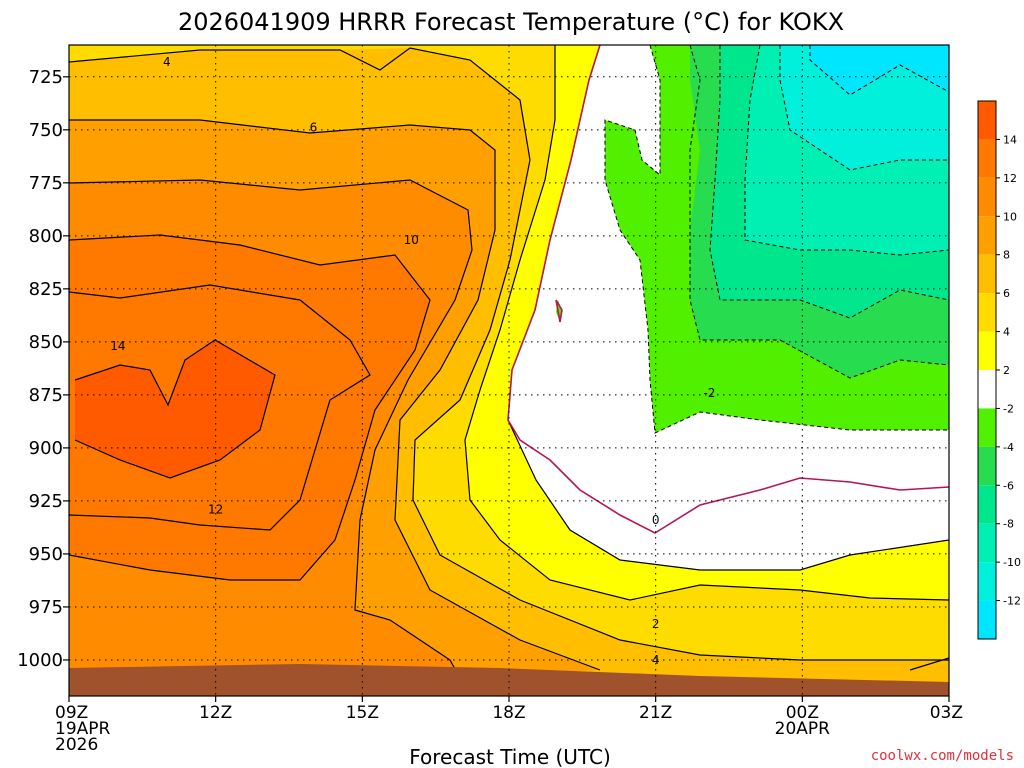 Image resolution: width=1024 pixels, height=768 pixels. What do you see at coordinates (46, 77) in the screenshot?
I see `y-tick-label: 725` at bounding box center [46, 77].